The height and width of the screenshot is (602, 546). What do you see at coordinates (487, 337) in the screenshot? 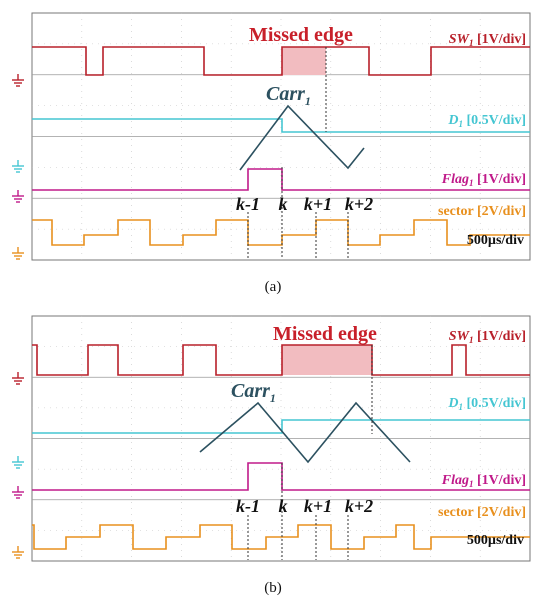
I see `sw1-channel-label-b: SW1 [1V/div]` at bounding box center [487, 337].